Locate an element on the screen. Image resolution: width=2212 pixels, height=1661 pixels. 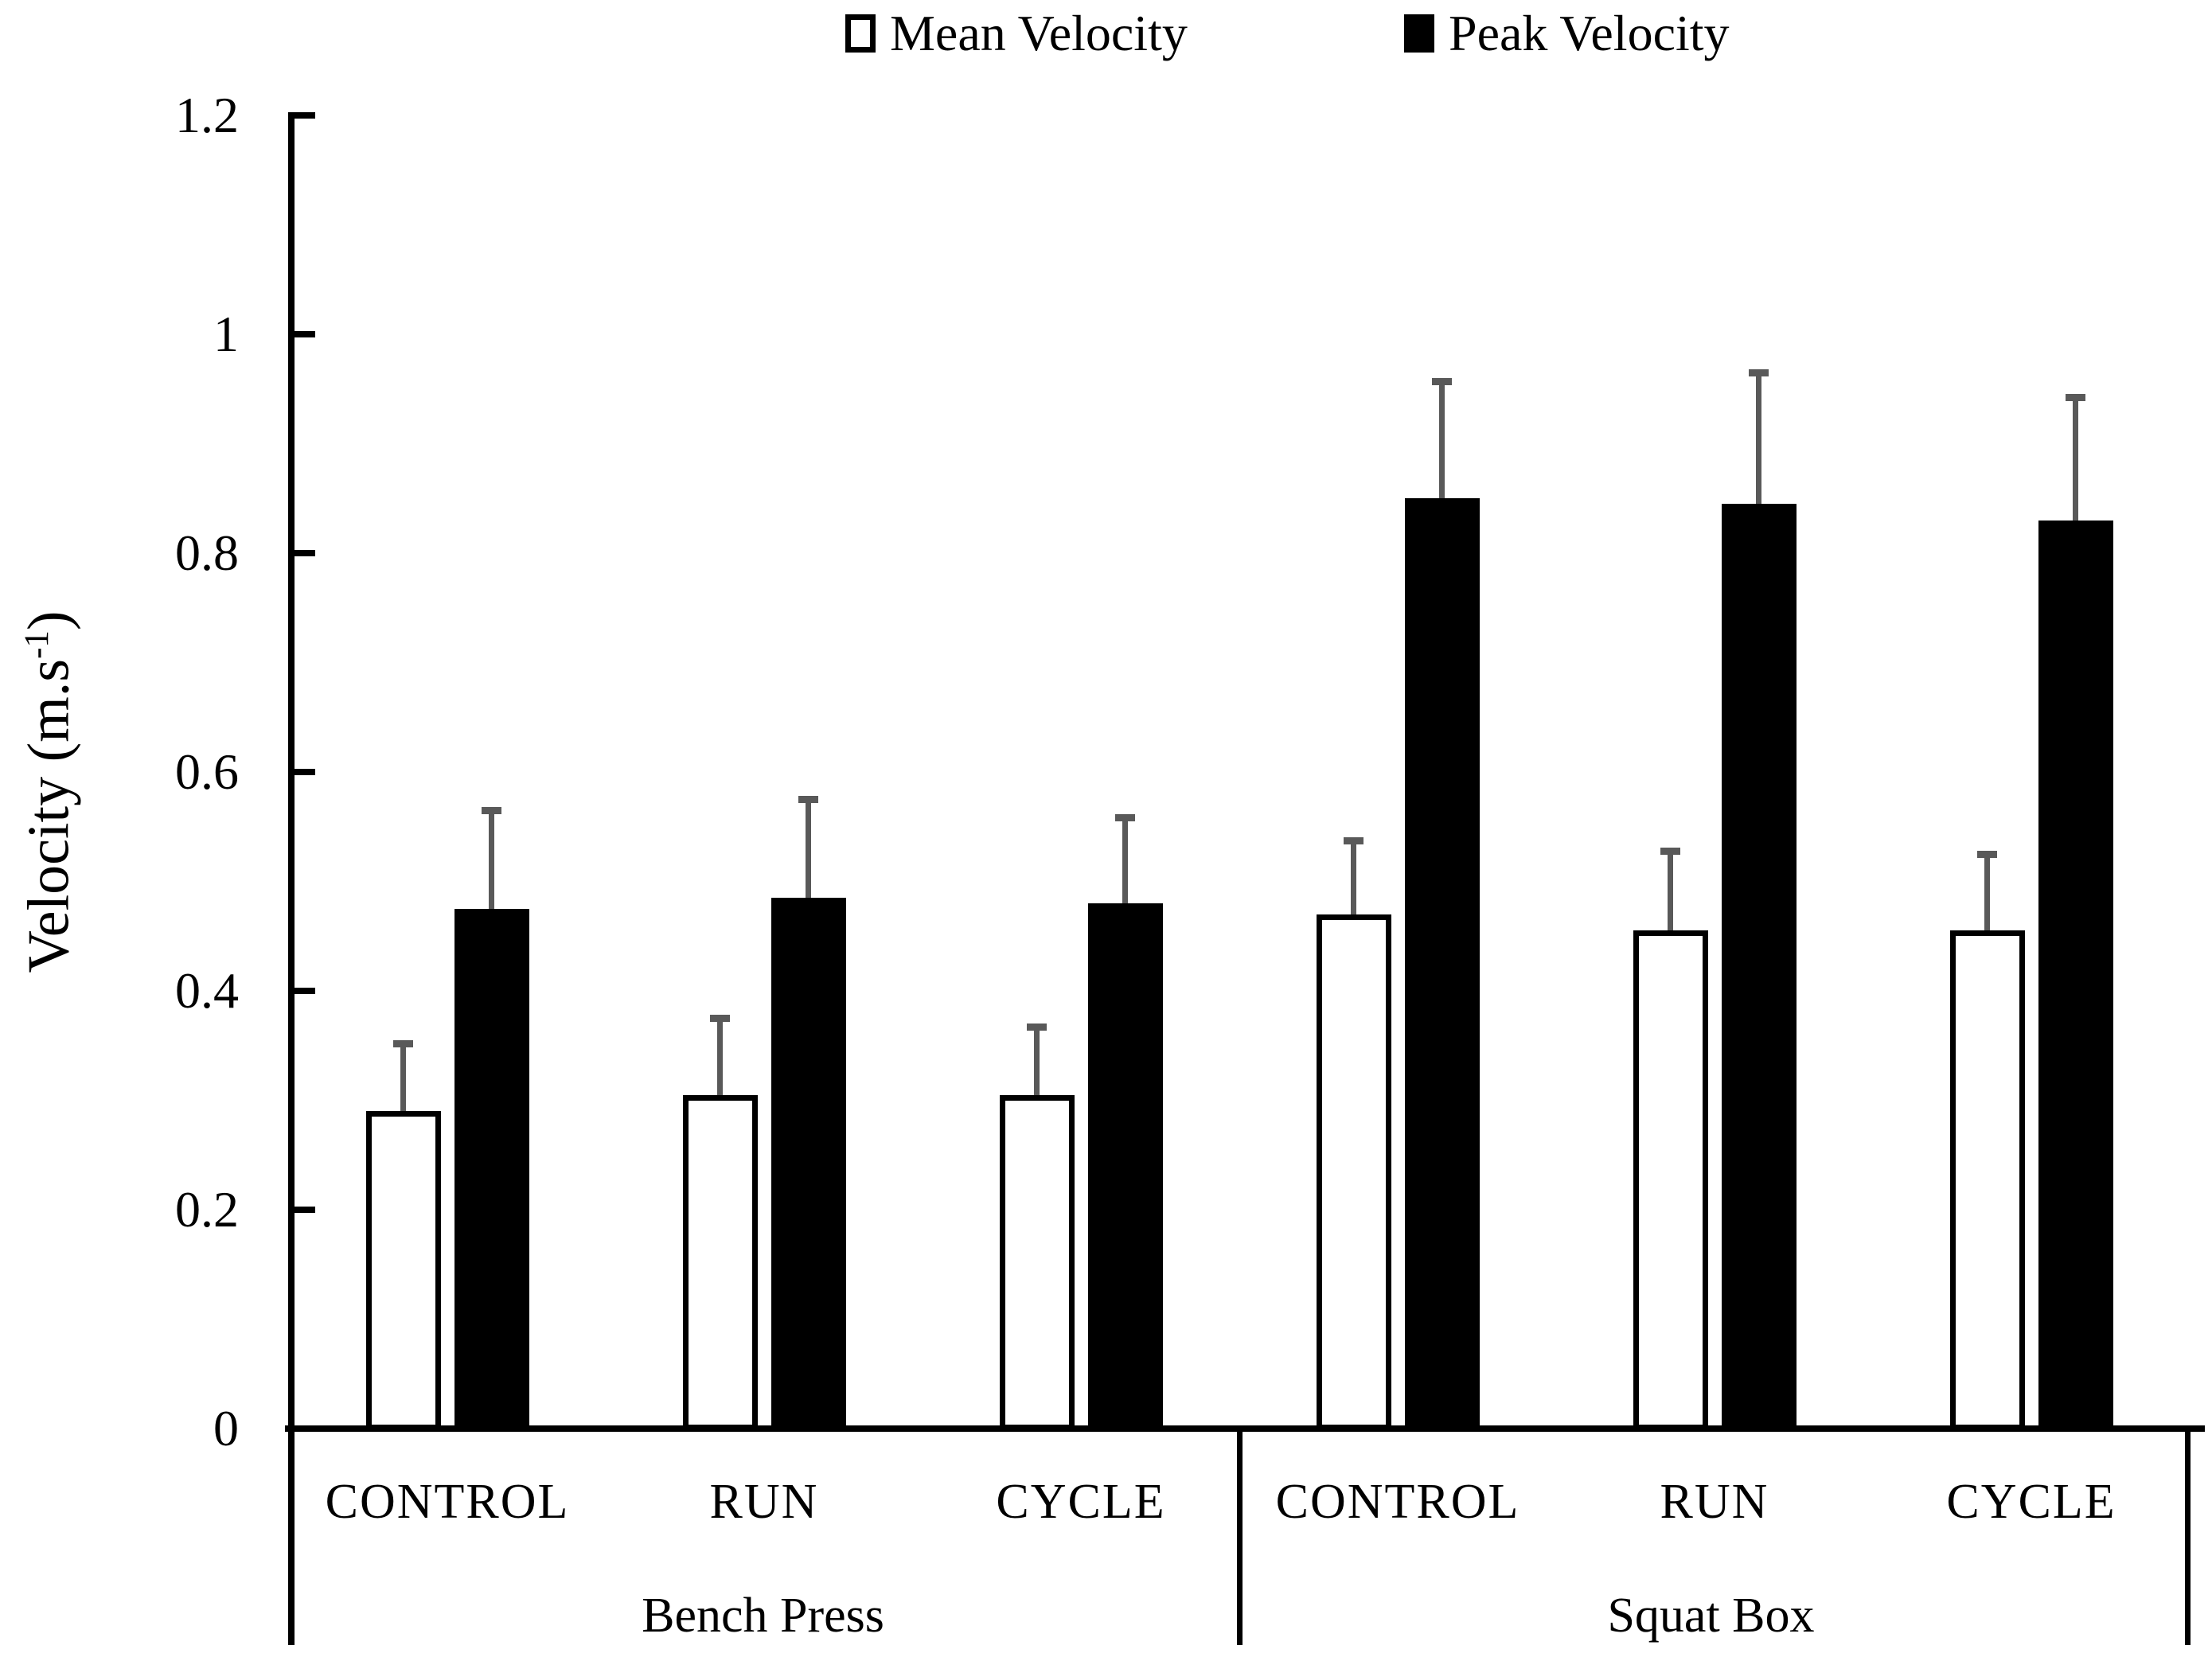
error-bar-stem-peak-bench-press-control is located at coordinates (492, 859).